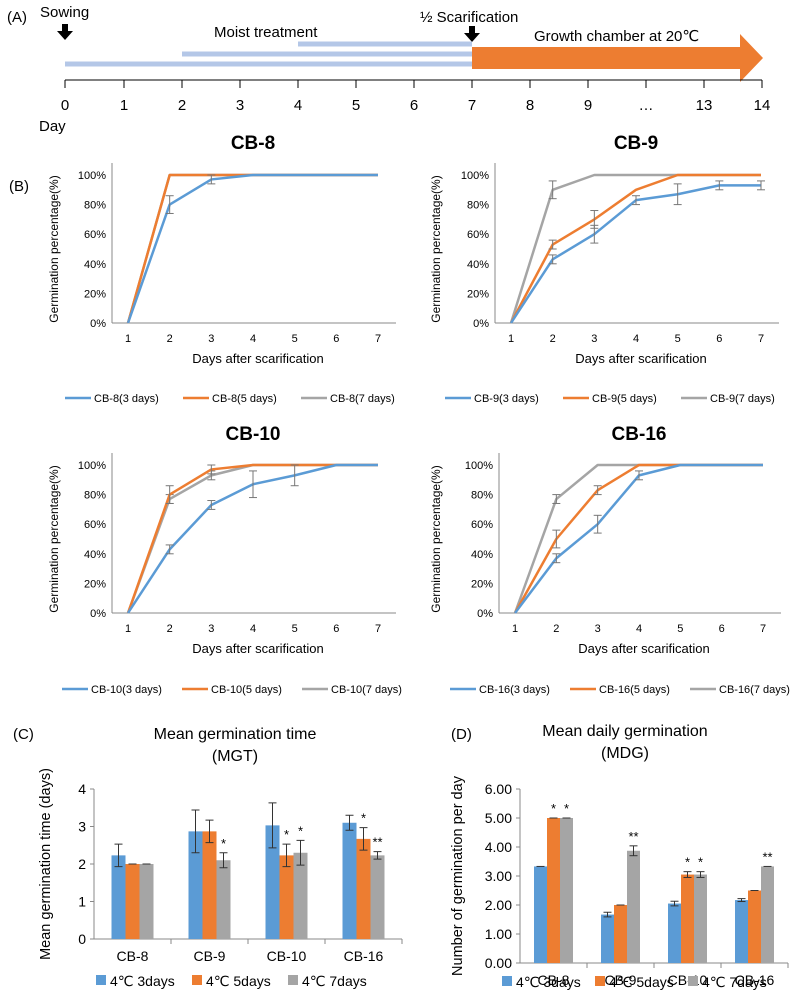  What do you see at coordinates (763, 629) in the screenshot?
I see `x-tick-label: 7` at bounding box center [763, 629].